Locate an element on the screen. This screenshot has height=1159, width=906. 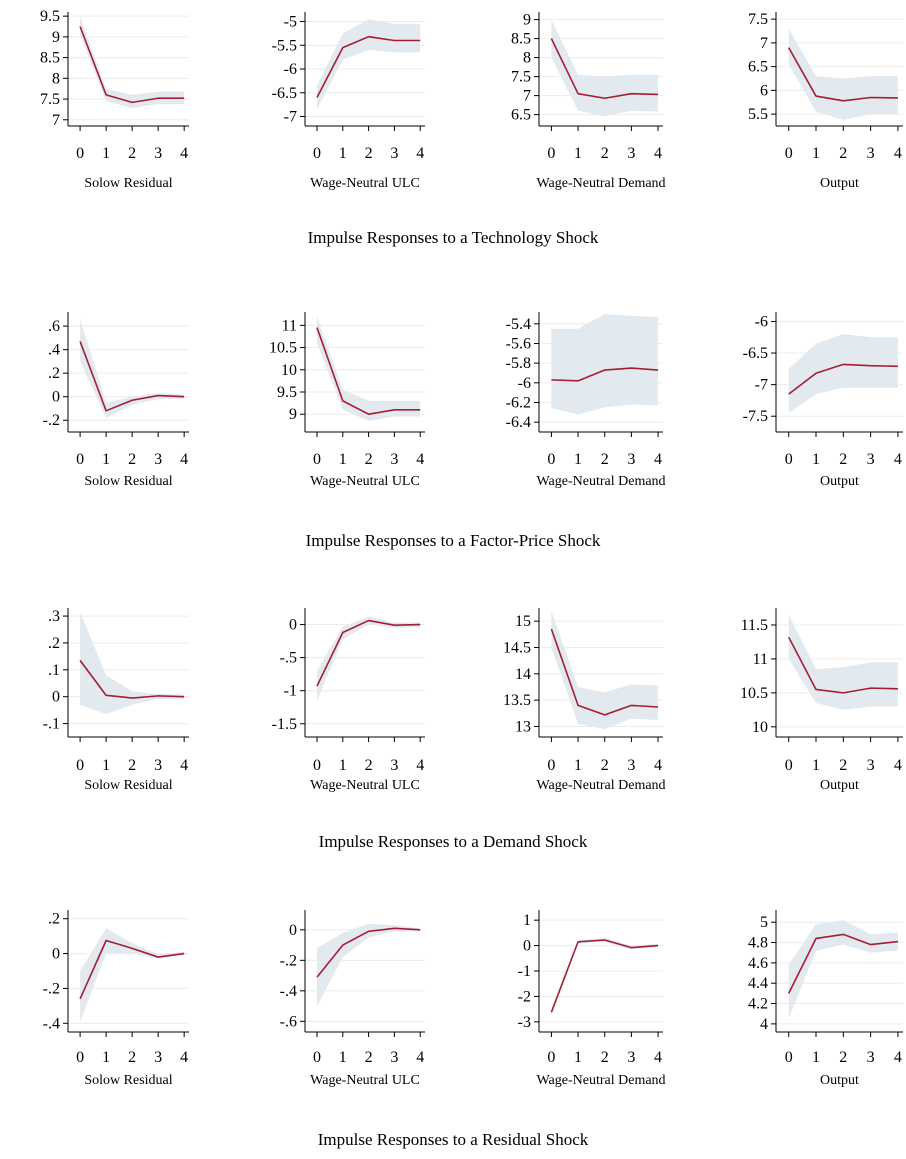
chart-panel: -1.5 -1 -.5 0 0 1 2 3 4 Wage-Neutral ULC is located at coordinates (348, 700).